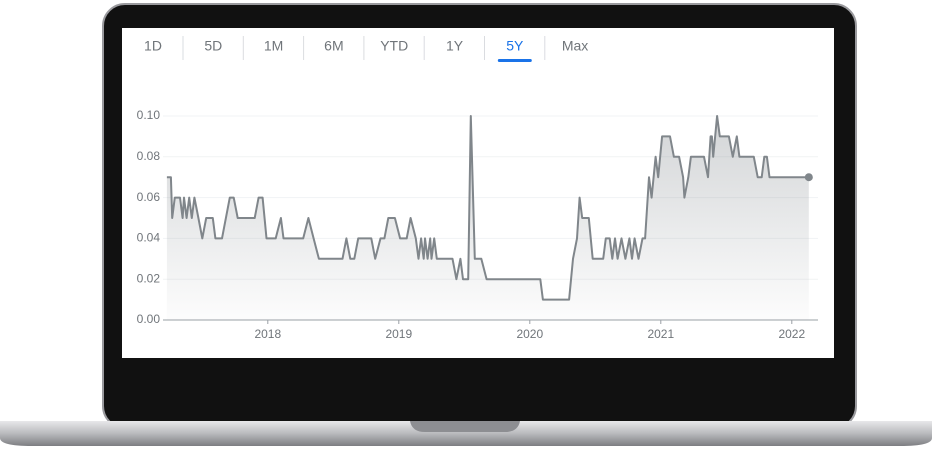 The width and height of the screenshot is (932, 453). Describe the element at coordinates (213, 46) in the screenshot. I see `range-tab: 5D` at that location.